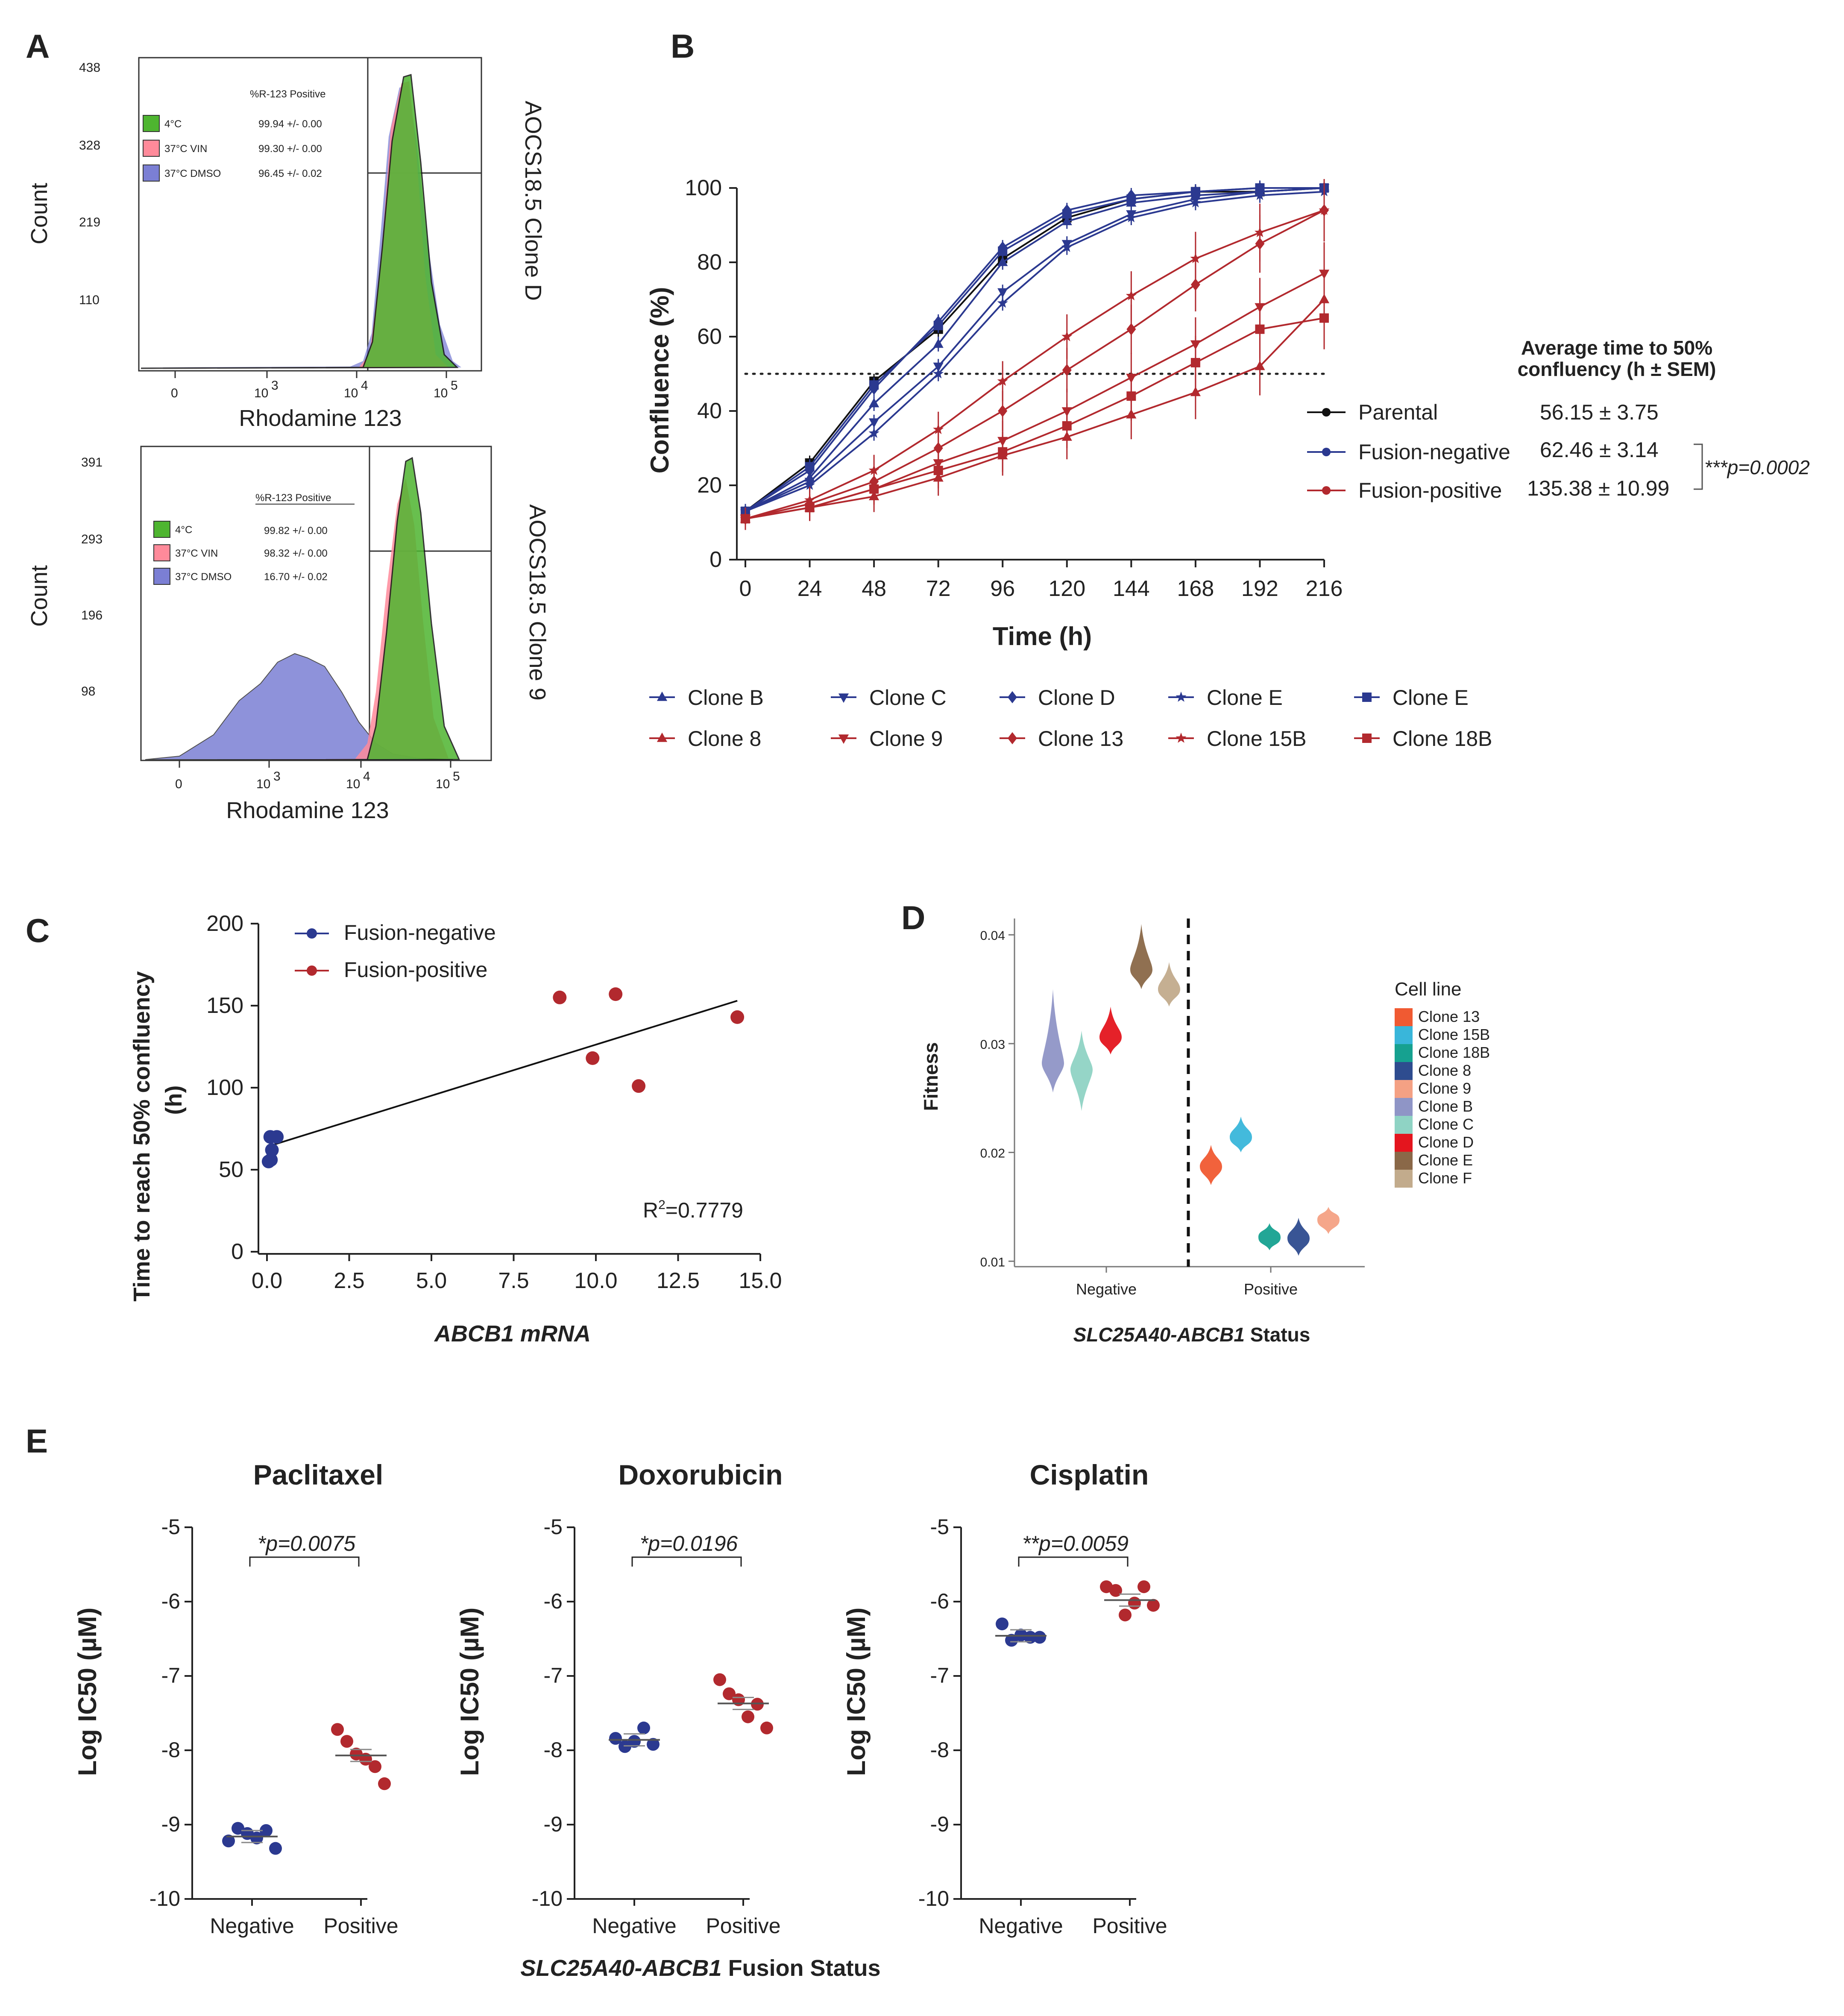  What do you see at coordinates (553, 1750) in the screenshot?
I see `y-tick-label: -8` at bounding box center [553, 1750].